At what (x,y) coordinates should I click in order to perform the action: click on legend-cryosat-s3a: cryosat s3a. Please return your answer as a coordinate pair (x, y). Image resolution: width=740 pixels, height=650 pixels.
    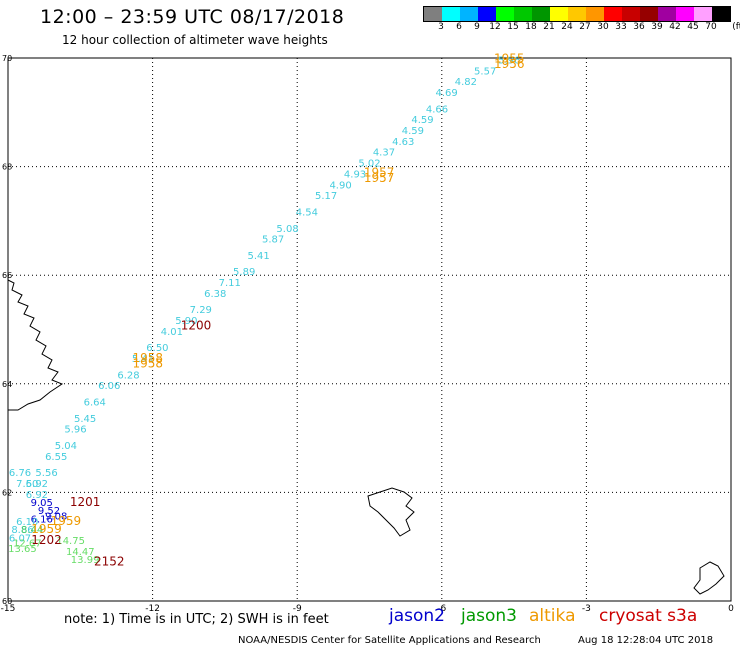
    Looking at the image, I should click on (648, 616).